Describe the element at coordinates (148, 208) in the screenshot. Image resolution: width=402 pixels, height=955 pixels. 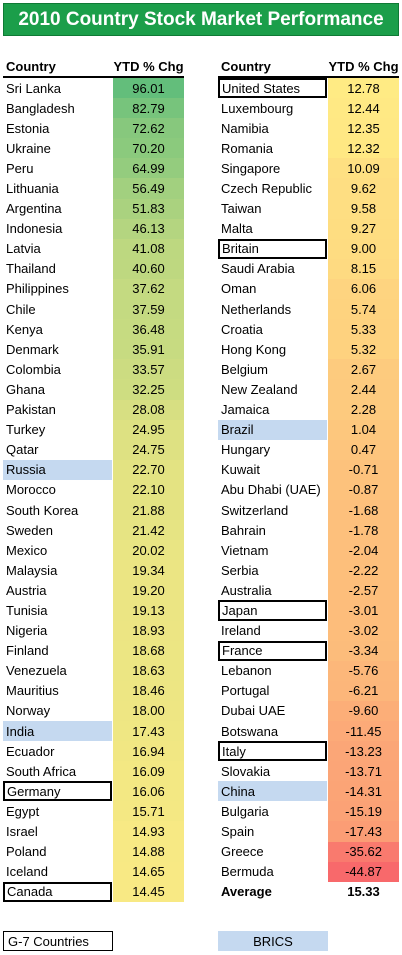
I see `ytd-value-cell: 51.83` at that location.